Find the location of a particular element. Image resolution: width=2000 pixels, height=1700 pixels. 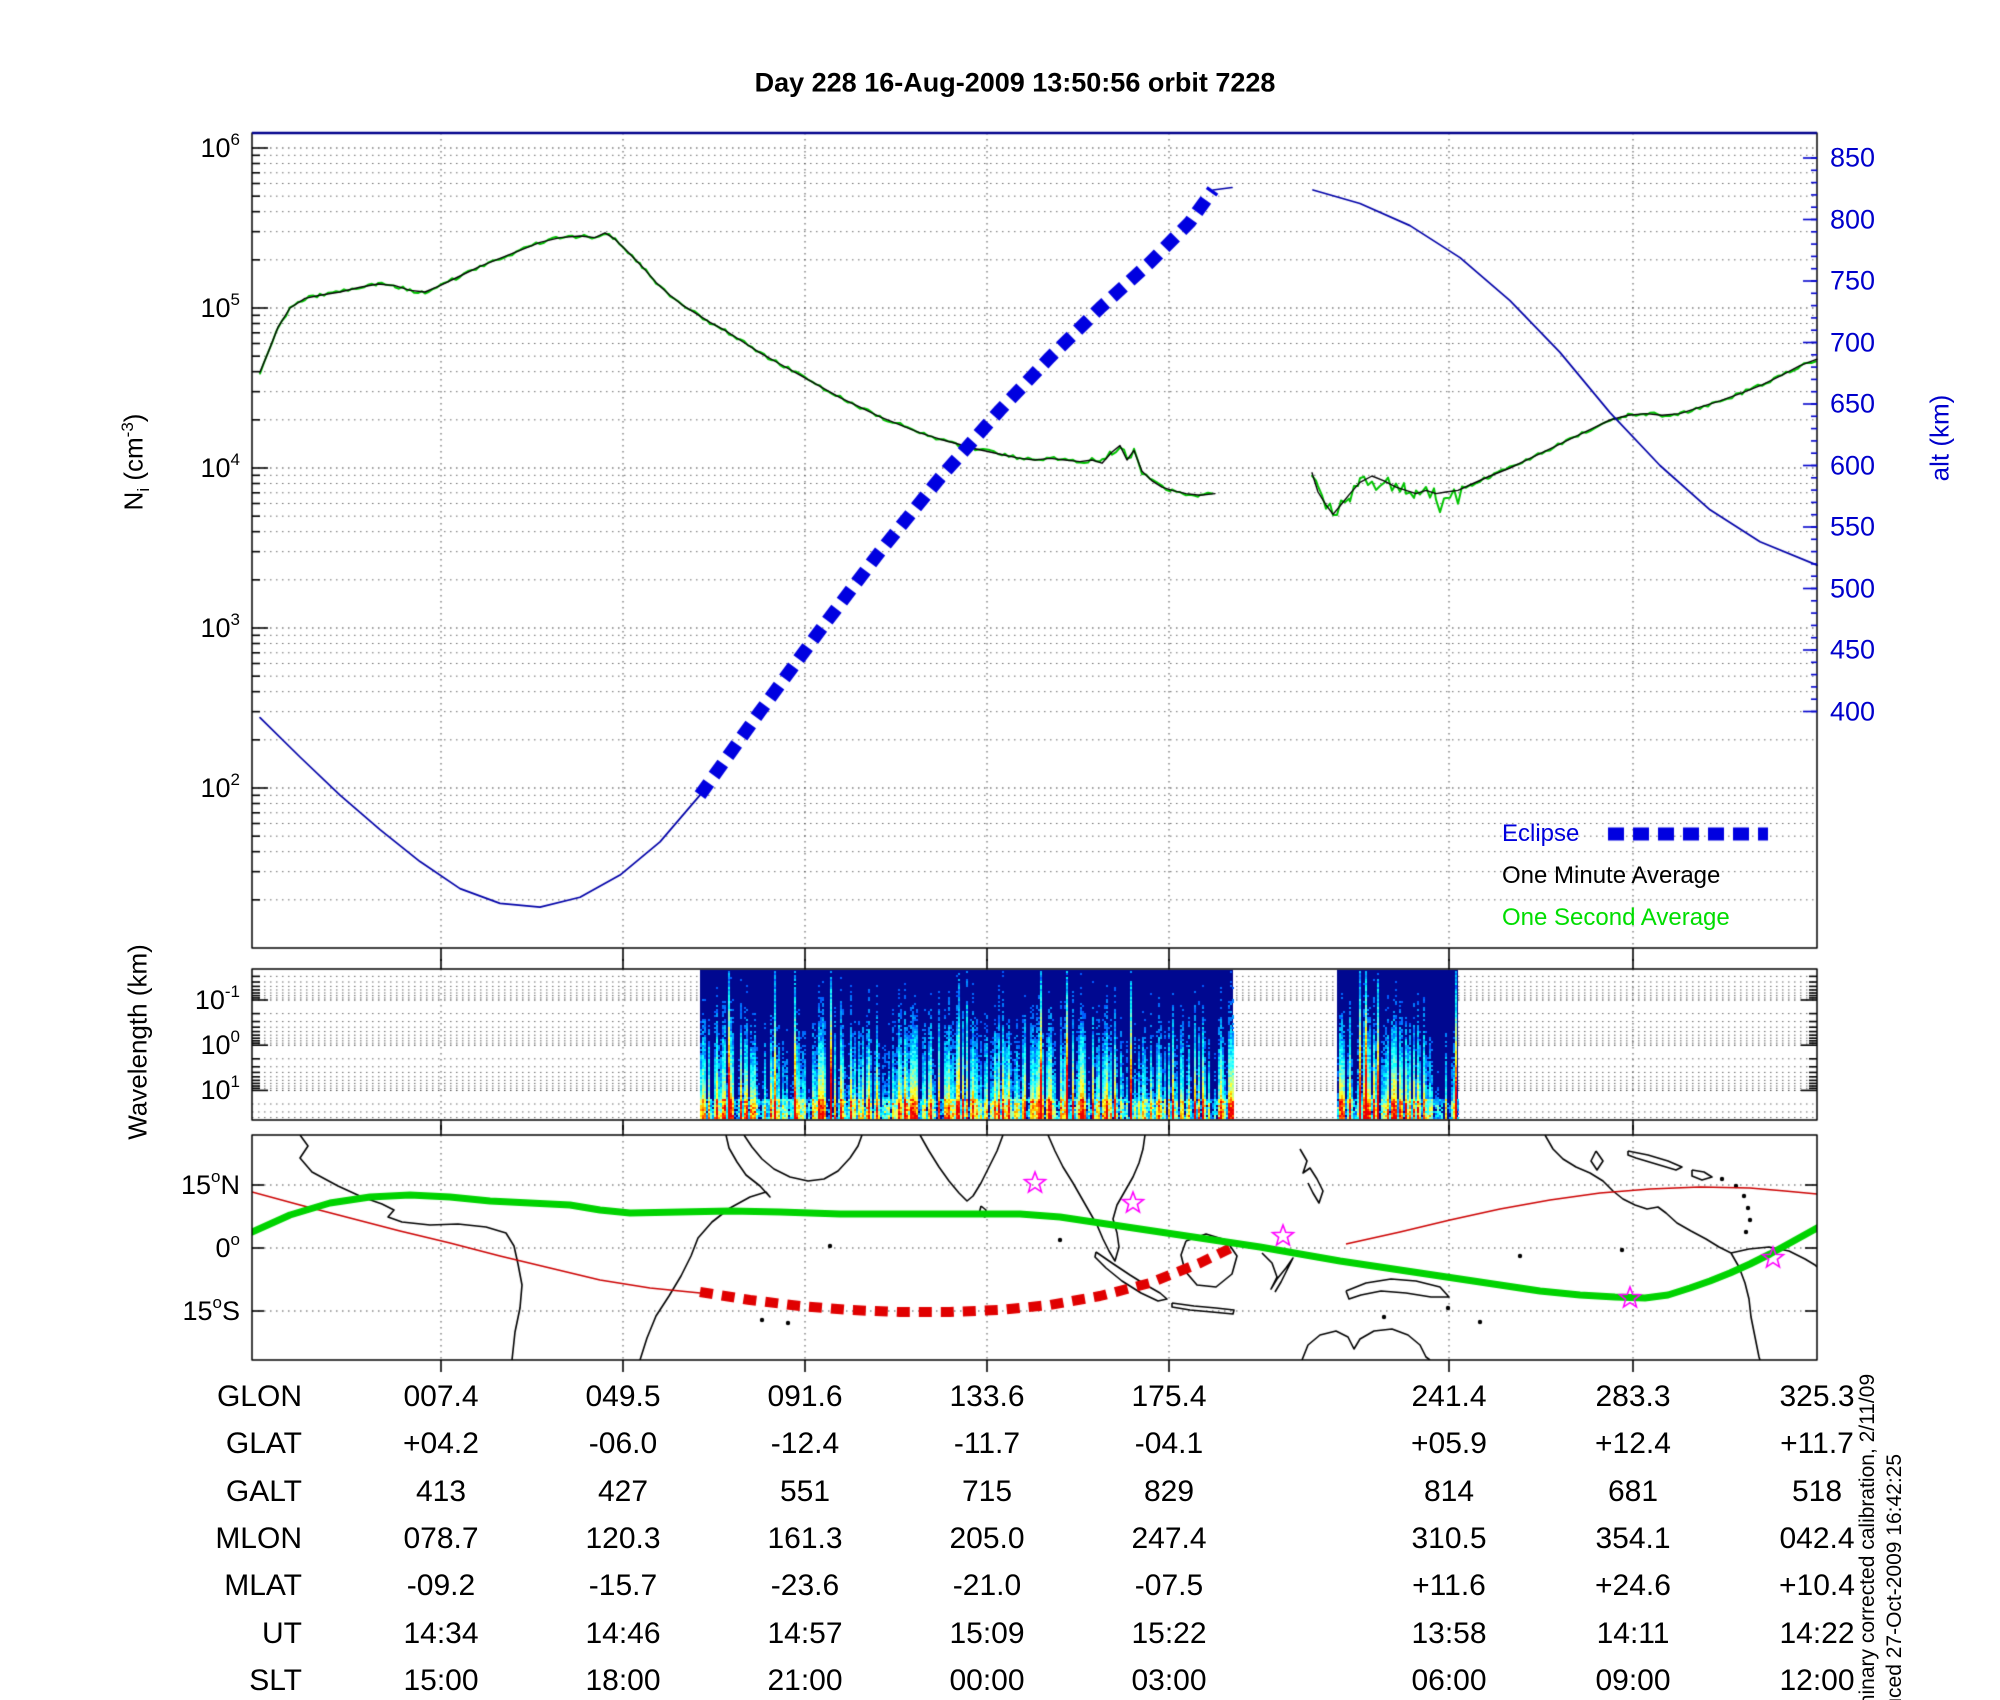

table-cell: -07.5 is located at coordinates (1169, 1586).